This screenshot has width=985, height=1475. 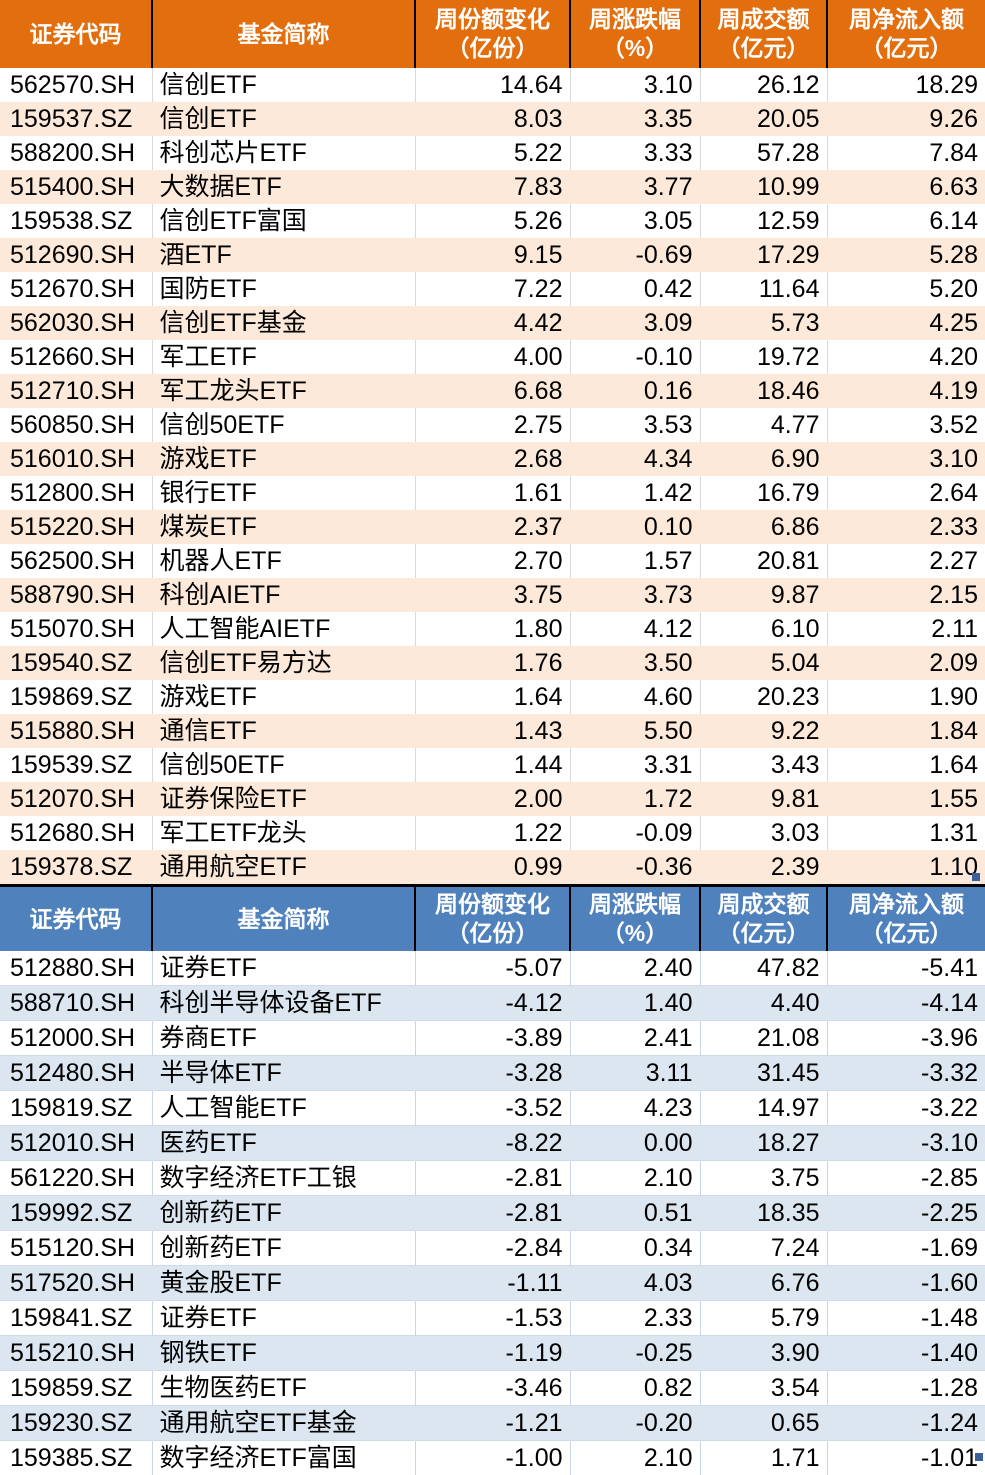 I want to click on code-cell: 159537.SZ, so click(x=76, y=119).